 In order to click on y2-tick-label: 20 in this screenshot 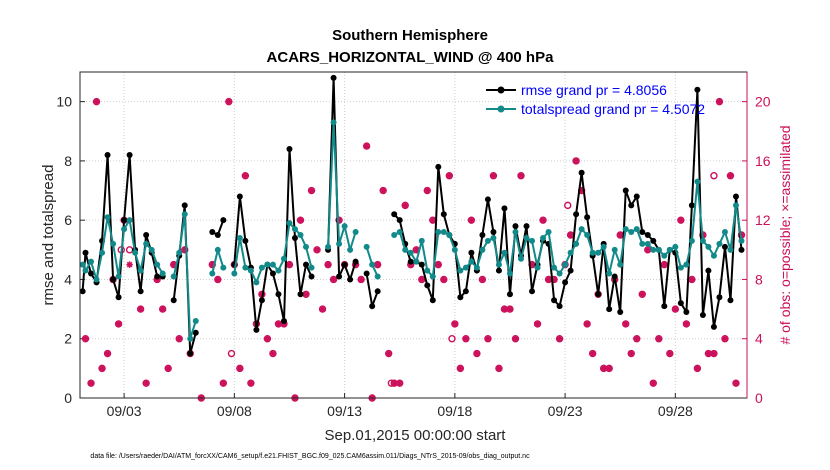, I will do `click(763, 102)`.